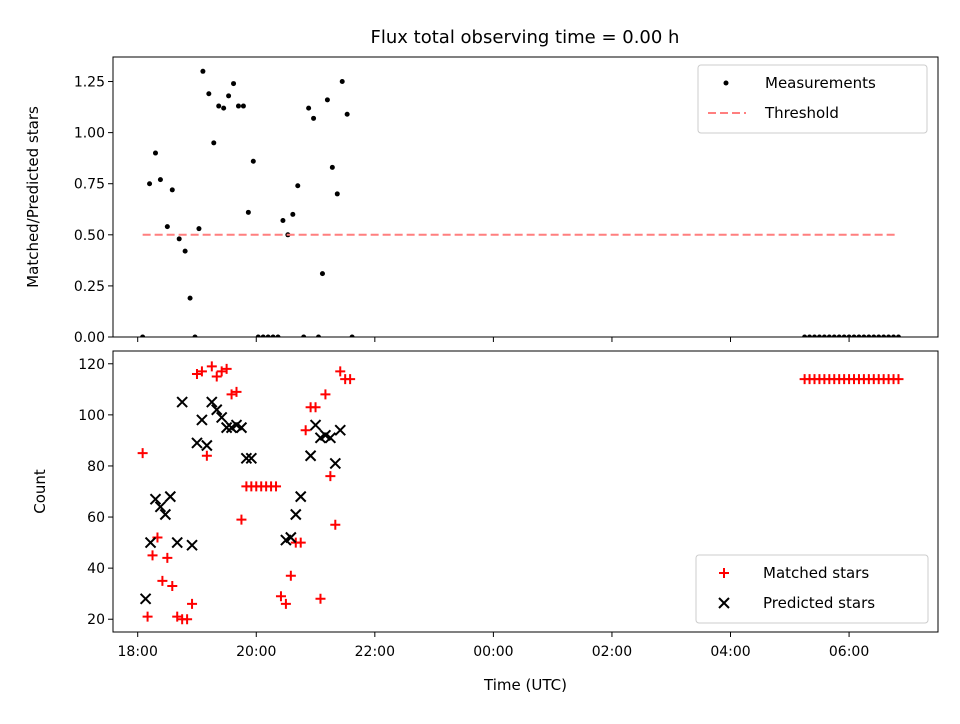 Image resolution: width=960 pixels, height=724 pixels. Describe the element at coordinates (89, 287) in the screenshot. I see `y-tick-label: 0.25` at that location.